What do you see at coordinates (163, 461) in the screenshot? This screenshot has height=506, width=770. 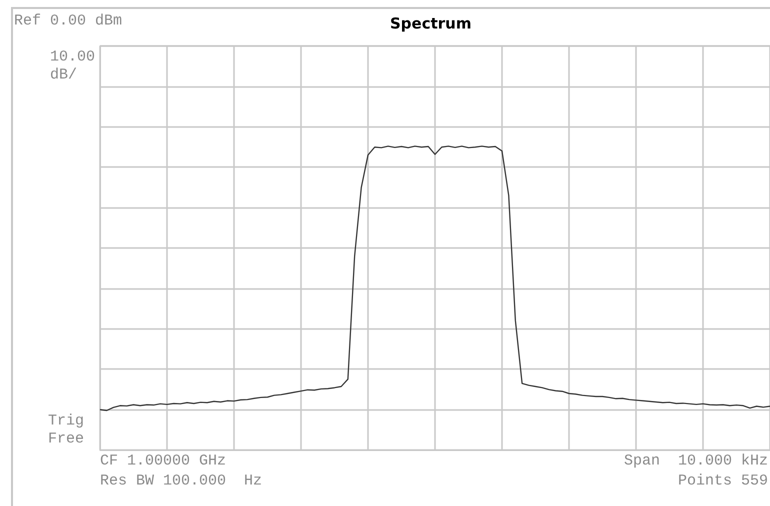 I see `text: CF 1.00000 GHz` at bounding box center [163, 461].